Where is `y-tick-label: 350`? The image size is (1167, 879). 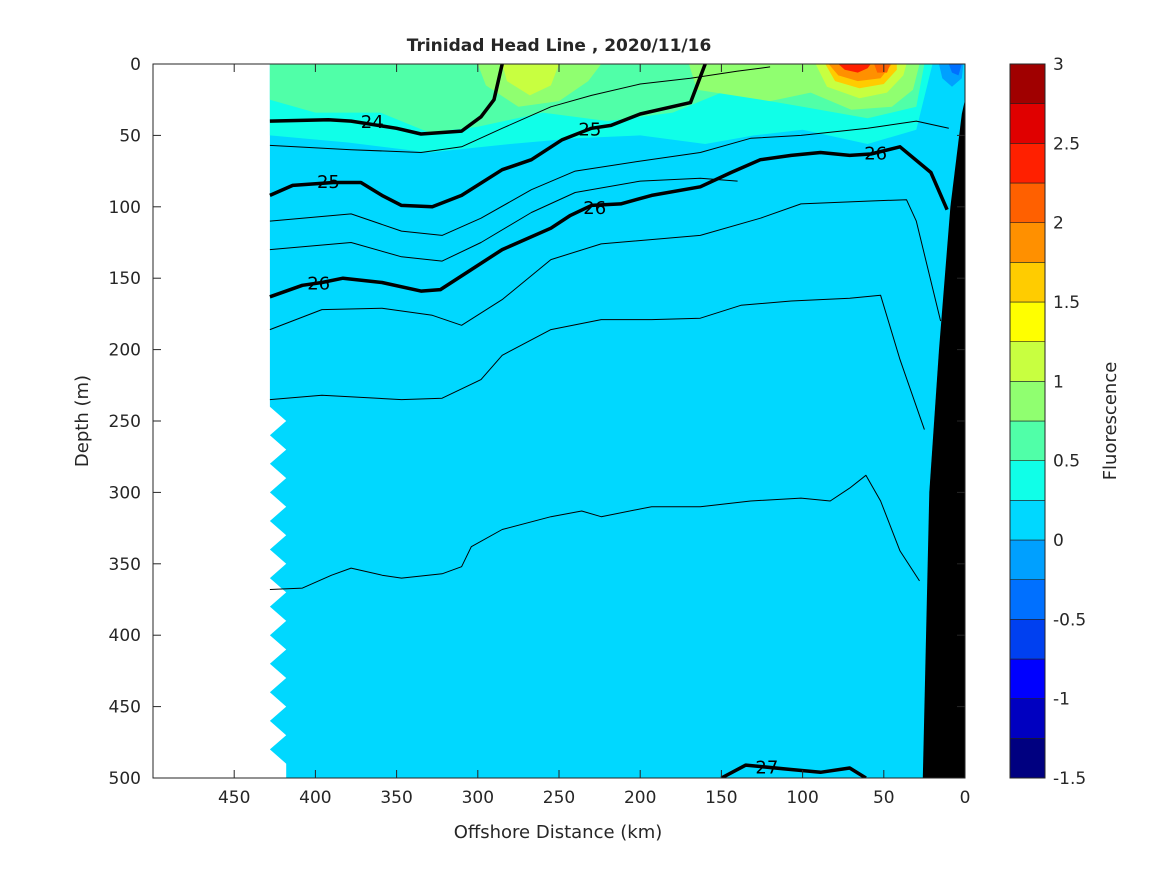 y-tick-label: 350 is located at coordinates (125, 565).